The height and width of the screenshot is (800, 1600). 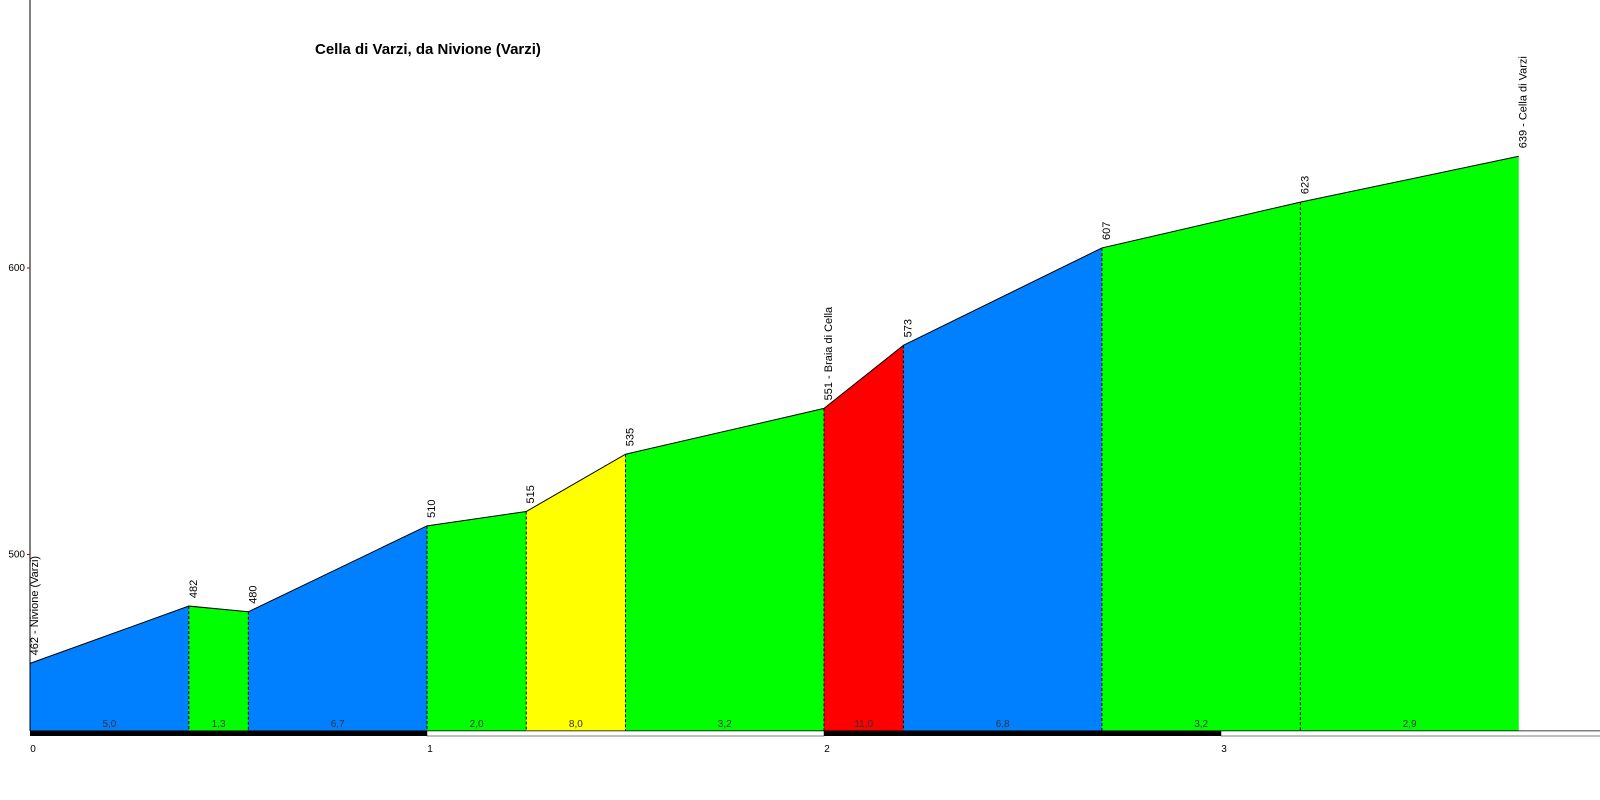 I want to click on elevation-label: 551 - Braia di Cella, so click(x=829, y=353).